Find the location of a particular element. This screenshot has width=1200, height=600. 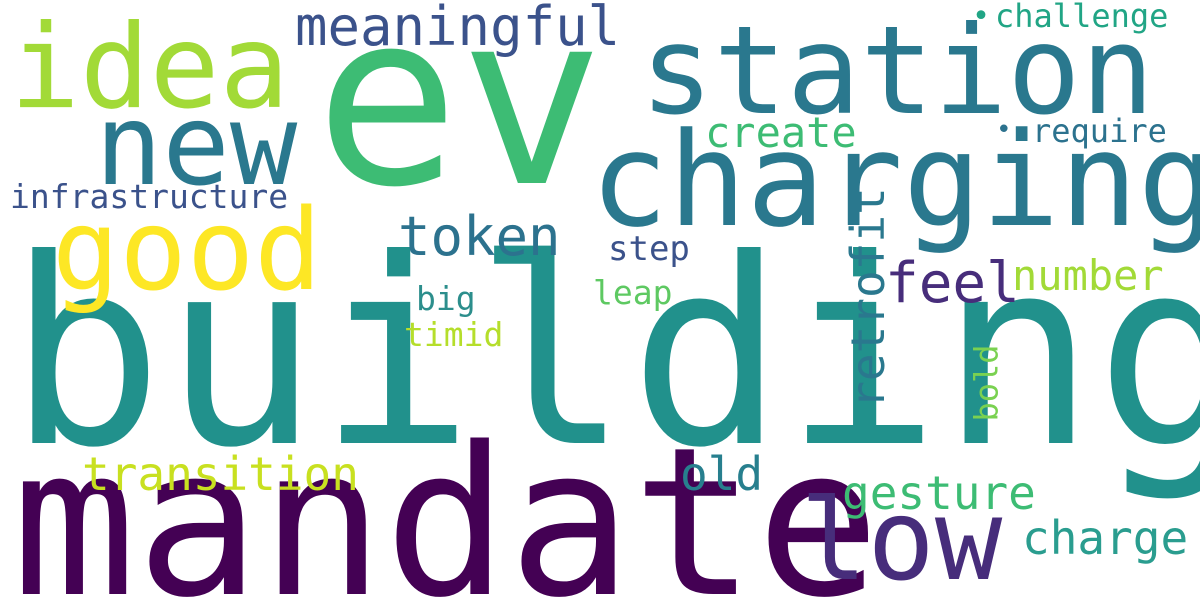

word-feel: feel is located at coordinates (952, 283).